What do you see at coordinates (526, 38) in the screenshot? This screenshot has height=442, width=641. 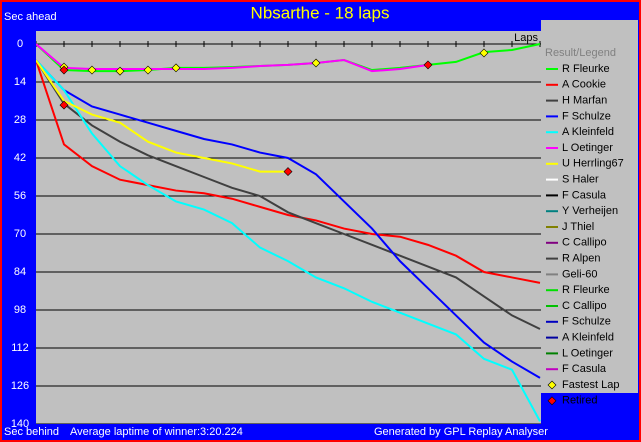 I see `x-label: Laps` at bounding box center [526, 38].